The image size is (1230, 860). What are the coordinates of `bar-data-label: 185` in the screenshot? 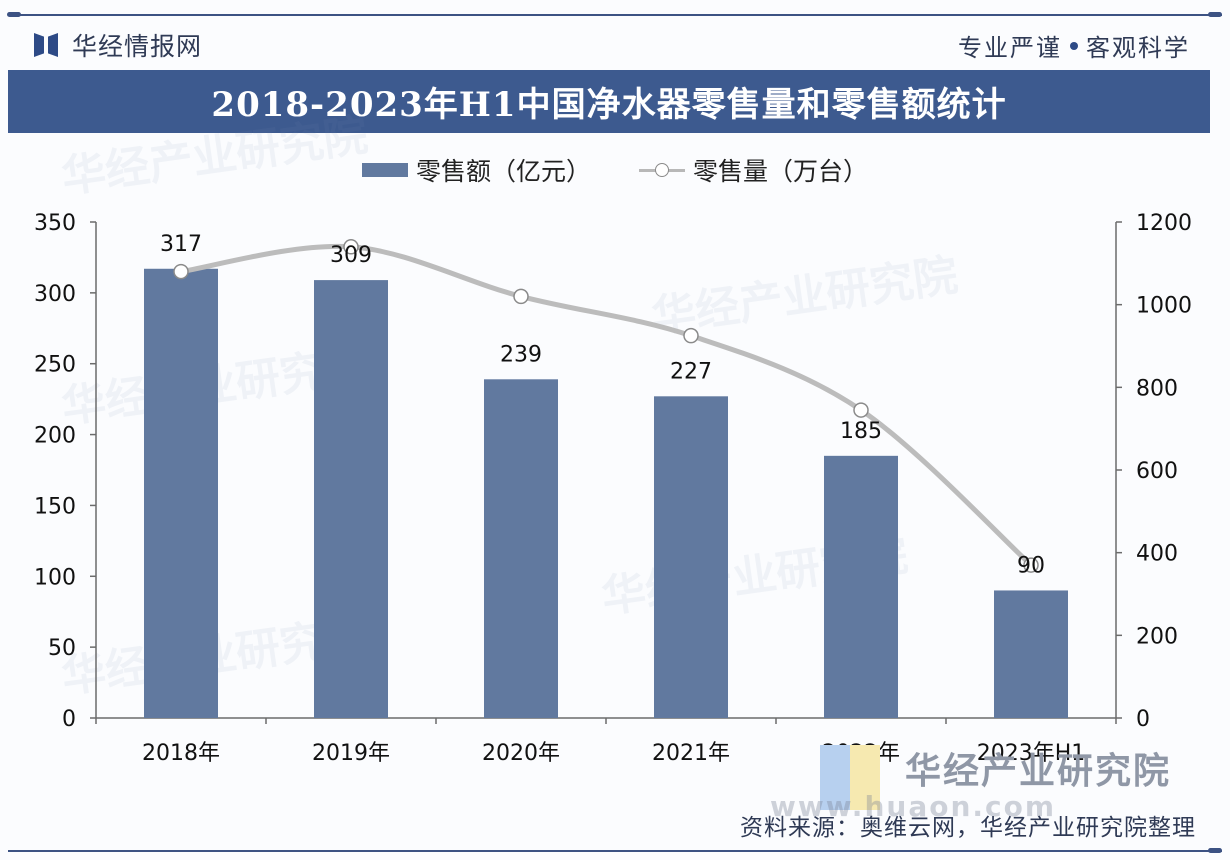 It's located at (861, 431).